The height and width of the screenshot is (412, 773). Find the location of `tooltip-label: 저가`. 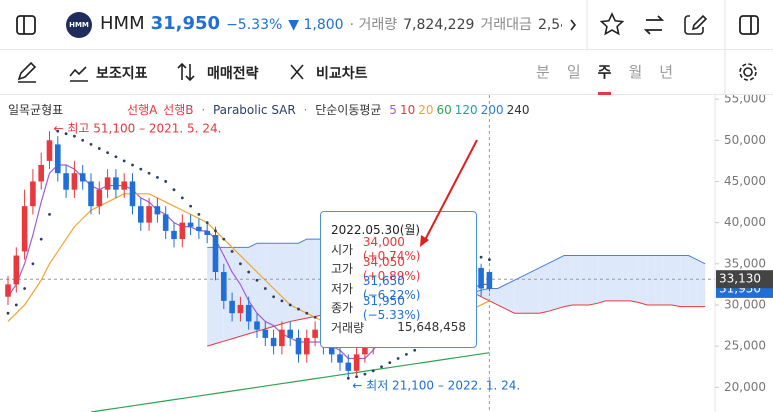

tooltip-label: 저가 is located at coordinates (342, 288).